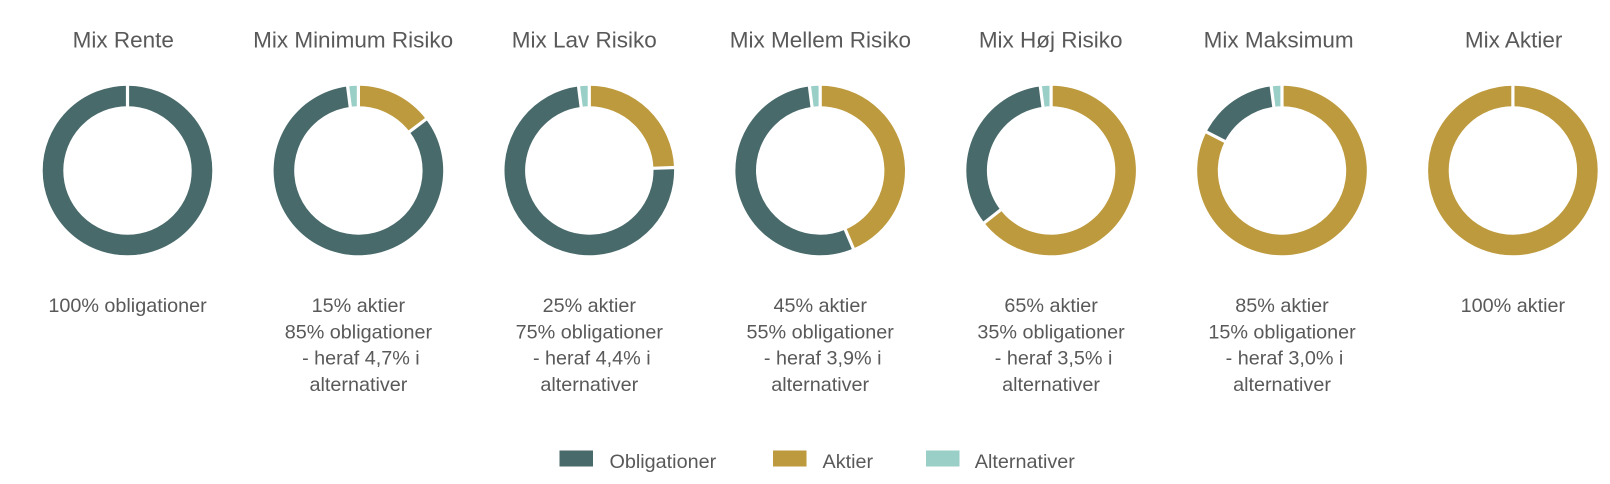 The image size is (1610, 484). What do you see at coordinates (848, 462) in the screenshot?
I see `svg-text: Aktier` at bounding box center [848, 462].